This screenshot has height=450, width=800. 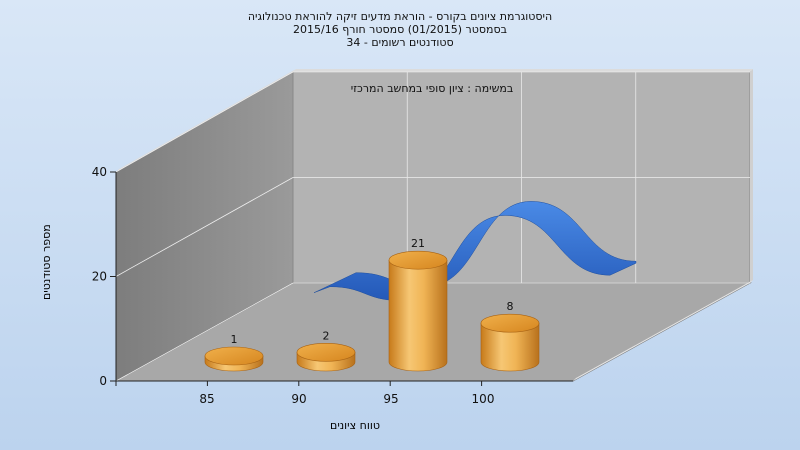 I want to click on x-tick-label-85: 85, so click(x=206, y=399).